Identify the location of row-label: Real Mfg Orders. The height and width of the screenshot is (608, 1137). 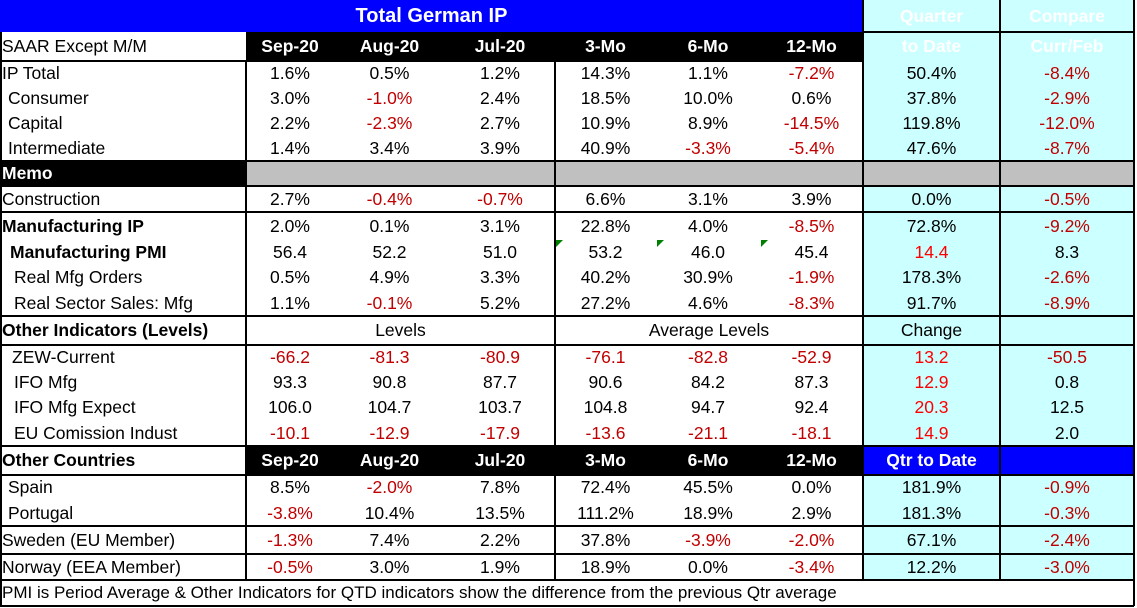
(78, 277).